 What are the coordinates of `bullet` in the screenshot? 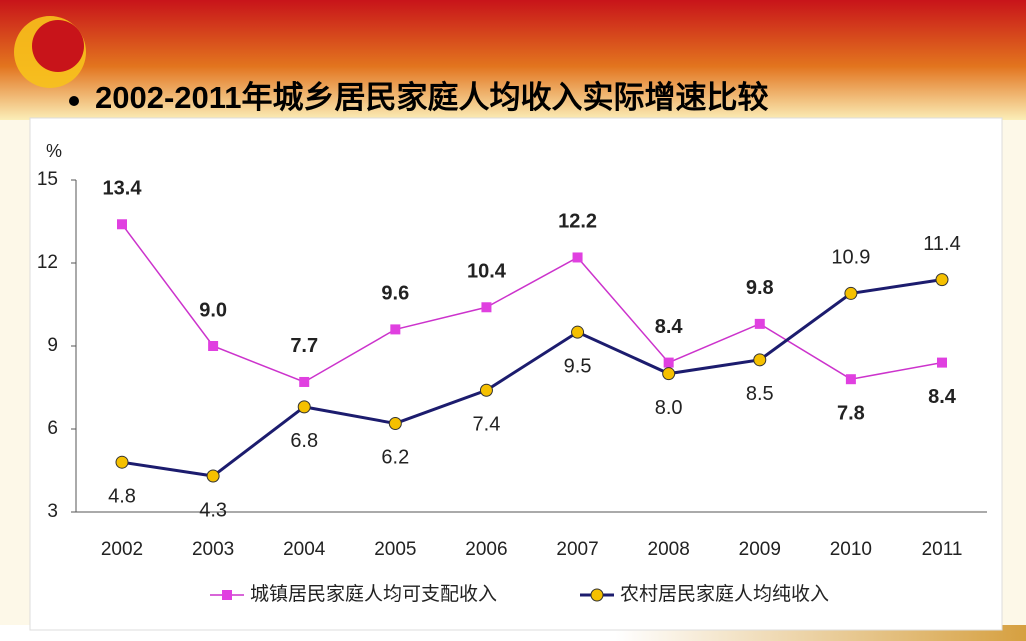 It's located at (74, 101).